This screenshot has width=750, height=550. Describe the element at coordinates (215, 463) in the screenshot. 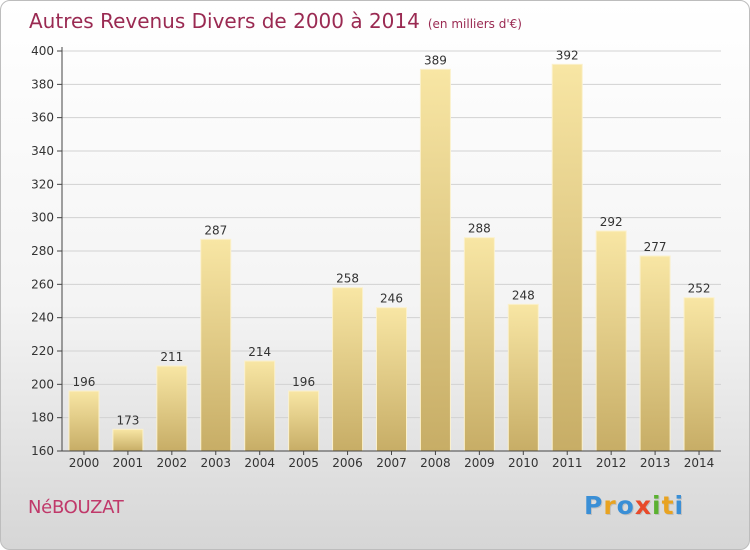

I see `x-tick-label: 2003` at that location.